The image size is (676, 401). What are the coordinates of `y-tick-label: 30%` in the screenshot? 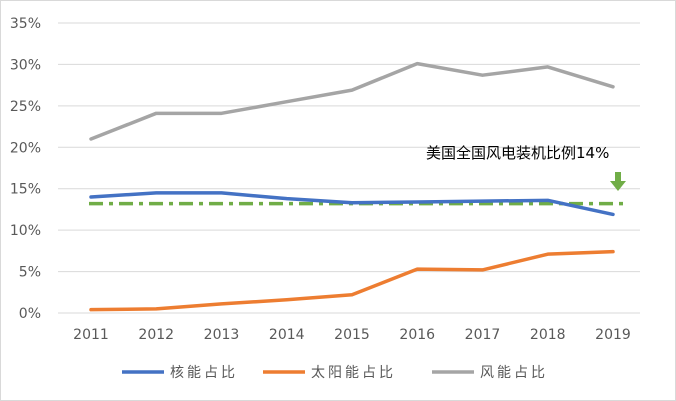 It's located at (25, 65).